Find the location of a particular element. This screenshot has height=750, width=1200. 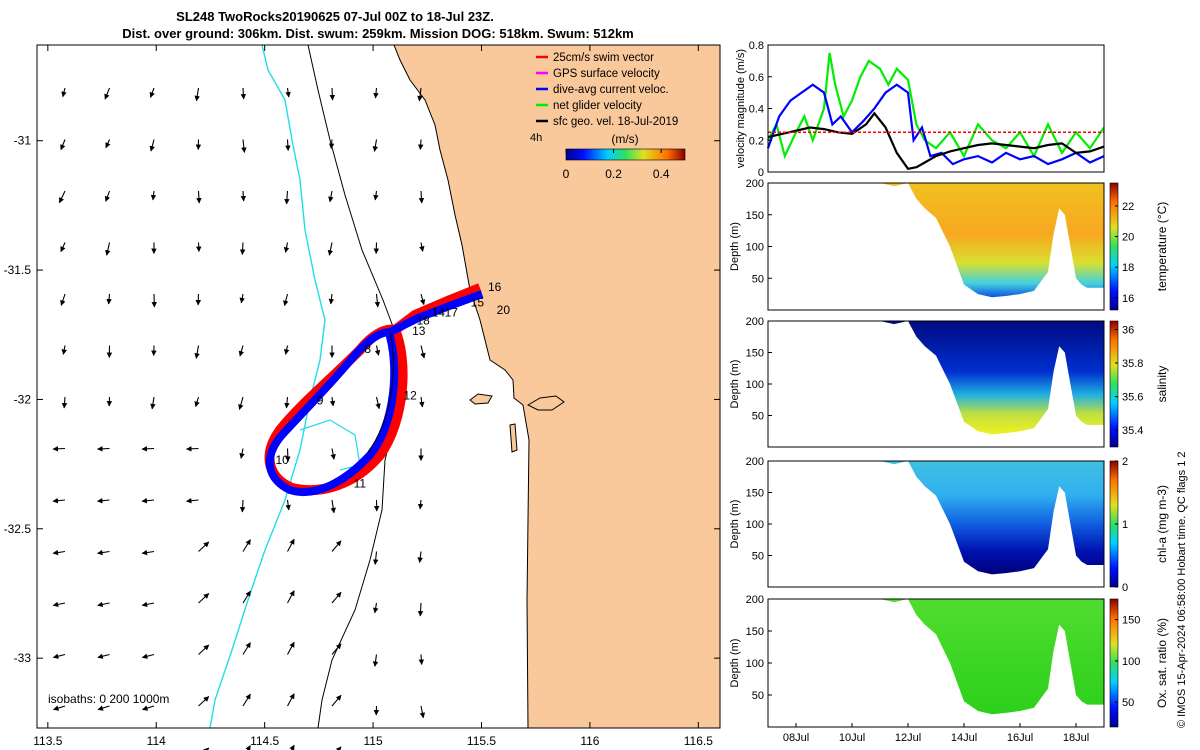

map-ytick-label: -32.5 is located at coordinates (18, 529).